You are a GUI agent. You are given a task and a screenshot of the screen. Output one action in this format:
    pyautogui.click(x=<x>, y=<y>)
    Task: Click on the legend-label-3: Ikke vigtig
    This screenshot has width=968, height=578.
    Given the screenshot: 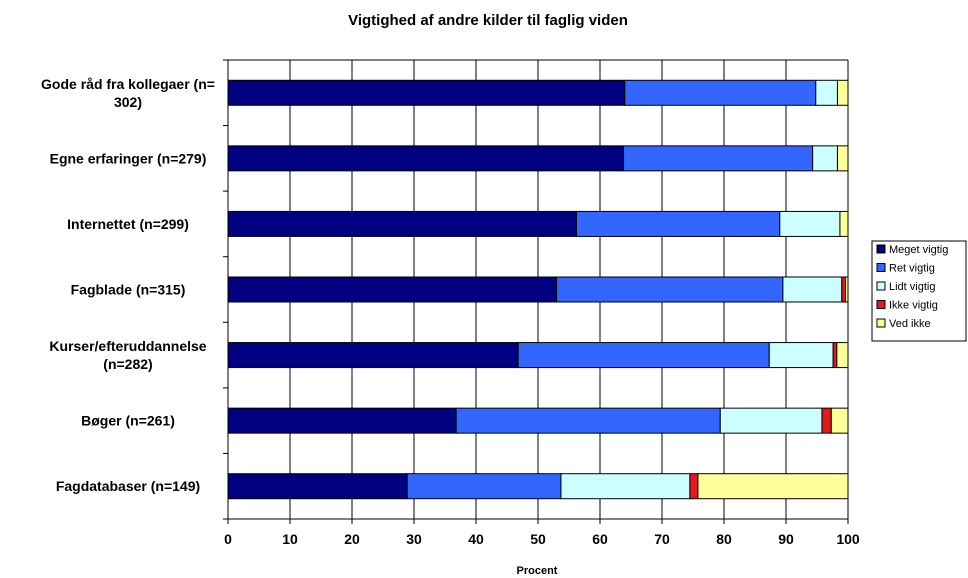 What is the action you would take?
    pyautogui.click(x=913, y=306)
    